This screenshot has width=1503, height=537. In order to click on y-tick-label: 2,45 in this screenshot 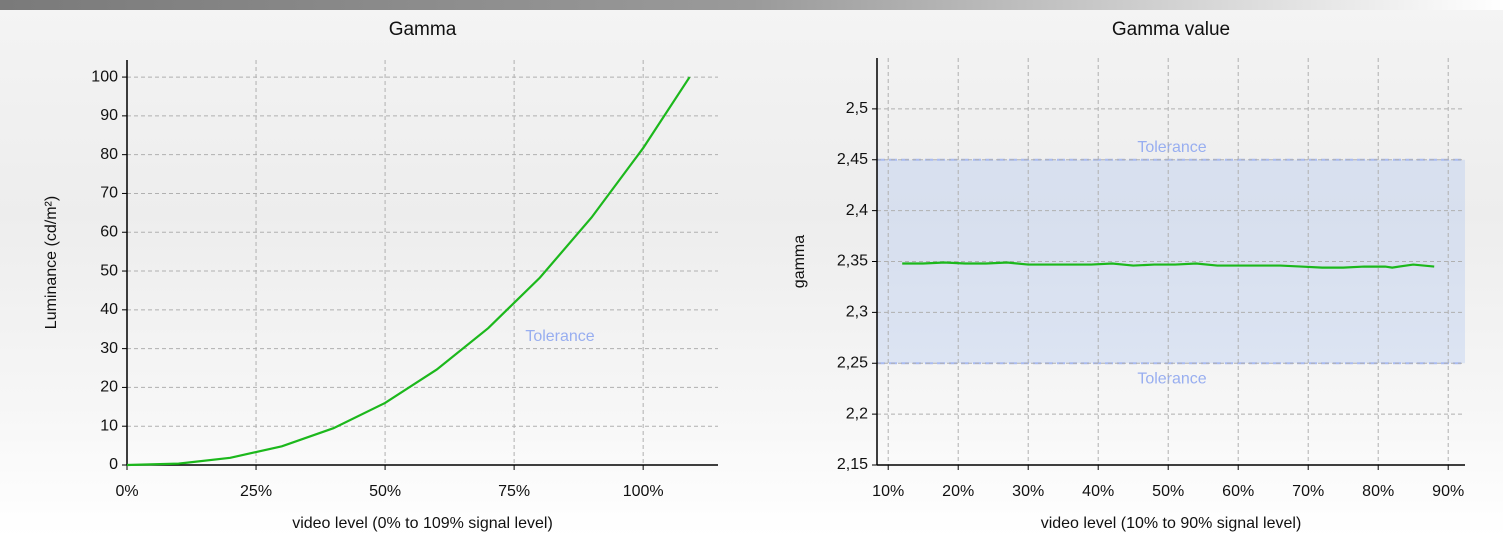, I will do `click(852, 159)`.